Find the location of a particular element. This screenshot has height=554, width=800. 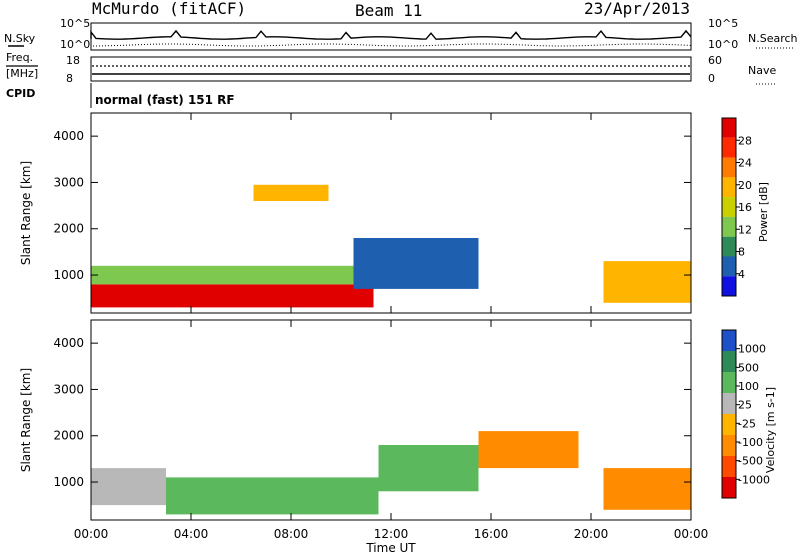

x-tick-1: 04:00 is located at coordinates (191, 534).